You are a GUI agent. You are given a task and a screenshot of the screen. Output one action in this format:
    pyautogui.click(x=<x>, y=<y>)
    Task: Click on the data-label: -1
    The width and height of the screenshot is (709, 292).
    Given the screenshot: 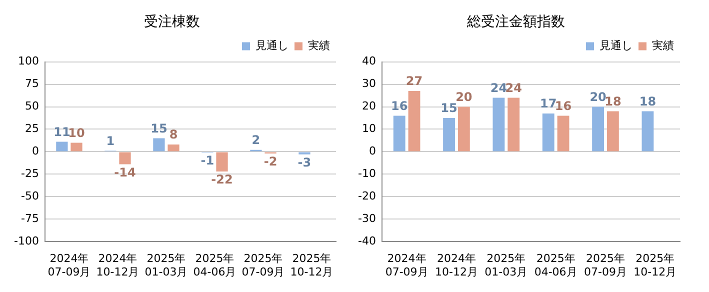 What is the action you would take?
    pyautogui.click(x=207, y=161)
    